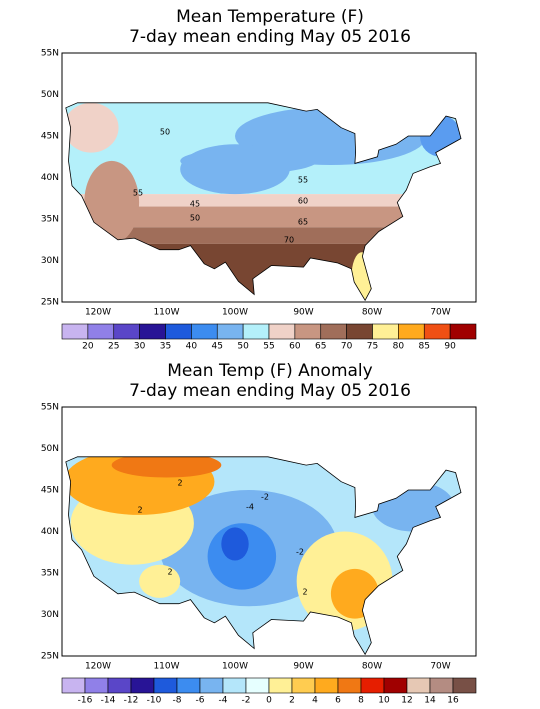  I want to click on colorbar-label: -12, so click(131, 701).